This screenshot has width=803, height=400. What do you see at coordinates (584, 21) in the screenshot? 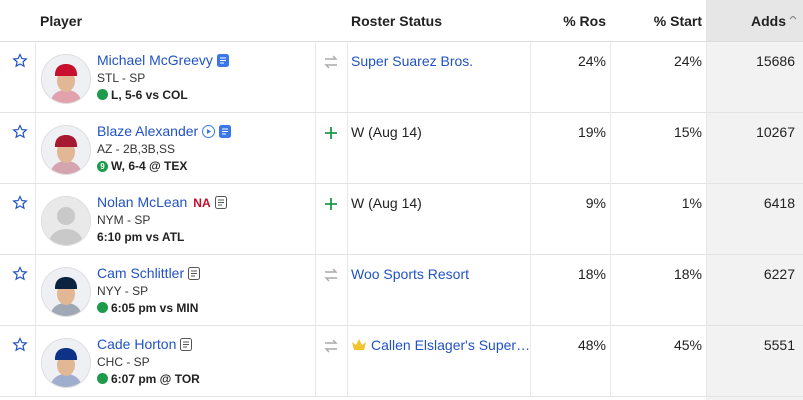
I see `header-ros: % Ros` at bounding box center [584, 21].